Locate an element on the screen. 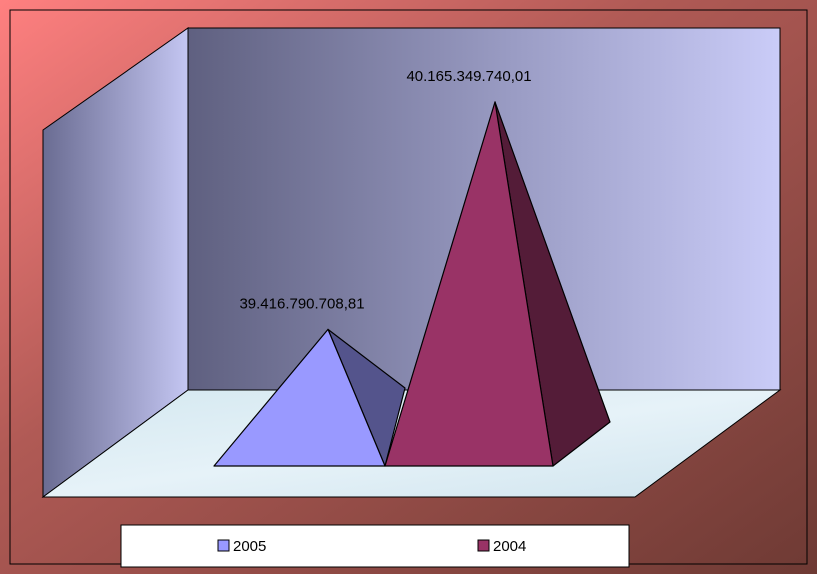 Image resolution: width=817 pixels, height=579 pixels. legend-swatch-2005 is located at coordinates (223, 545).